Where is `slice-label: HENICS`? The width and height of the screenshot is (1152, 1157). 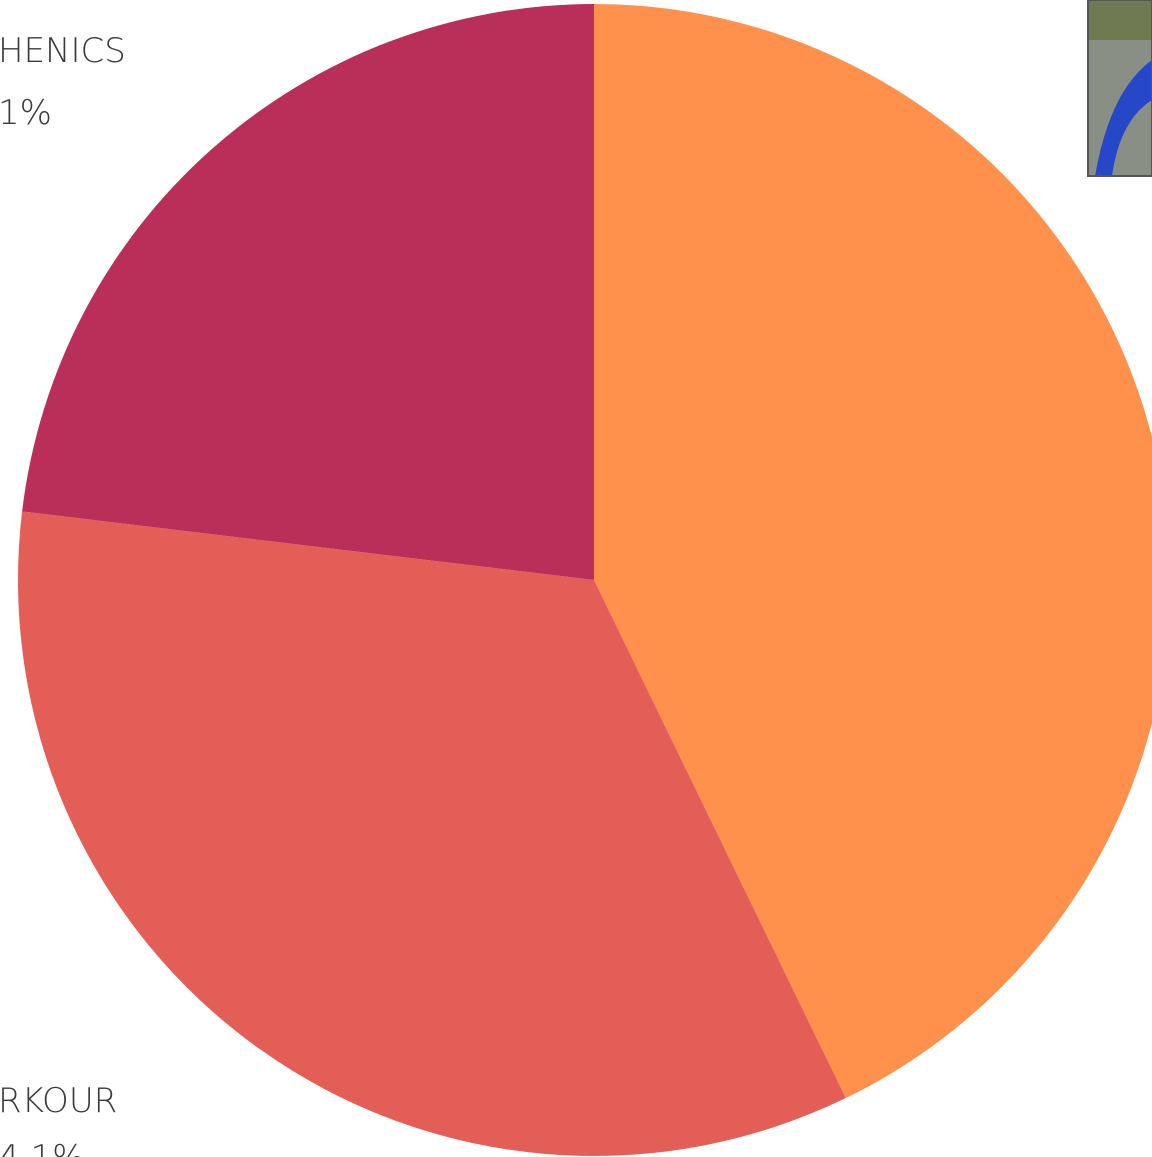 slice-label: HENICS is located at coordinates (63, 51).